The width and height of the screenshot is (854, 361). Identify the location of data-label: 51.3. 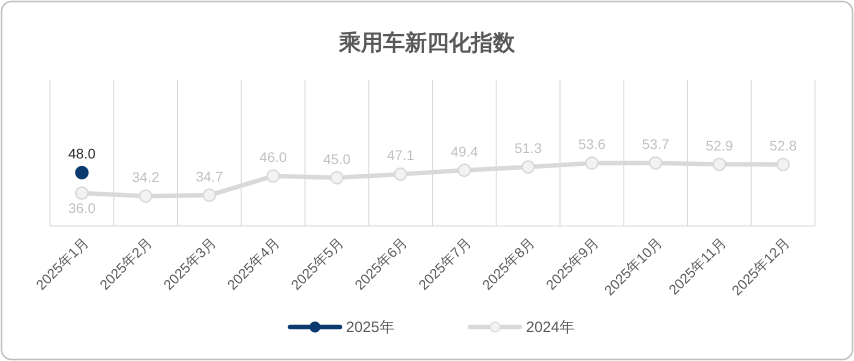
(528, 148).